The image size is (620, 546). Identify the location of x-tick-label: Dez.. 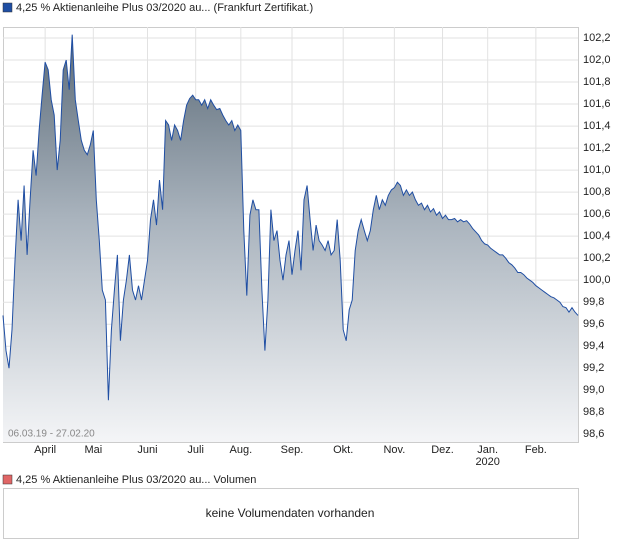
(442, 450).